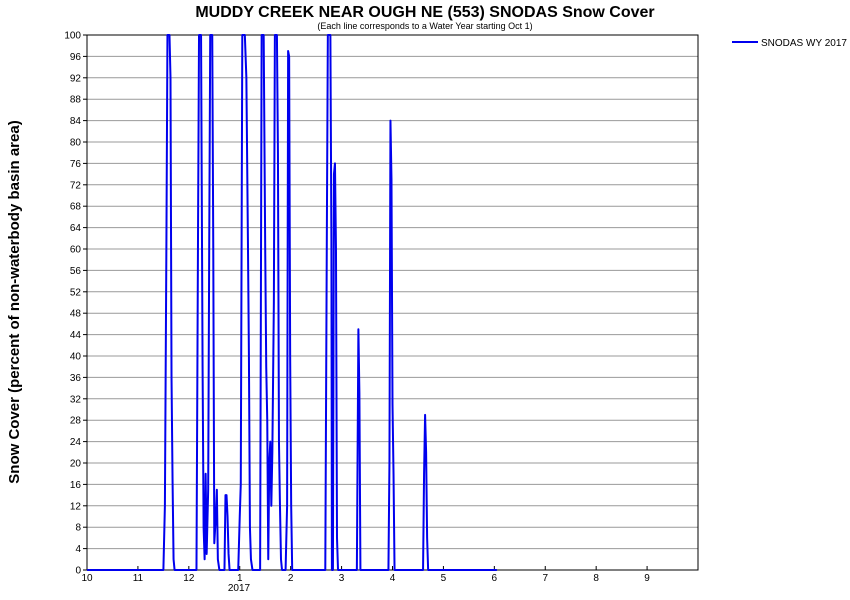 The width and height of the screenshot is (850, 600). What do you see at coordinates (189, 578) in the screenshot?
I see `x-tick-label: 12` at bounding box center [189, 578].